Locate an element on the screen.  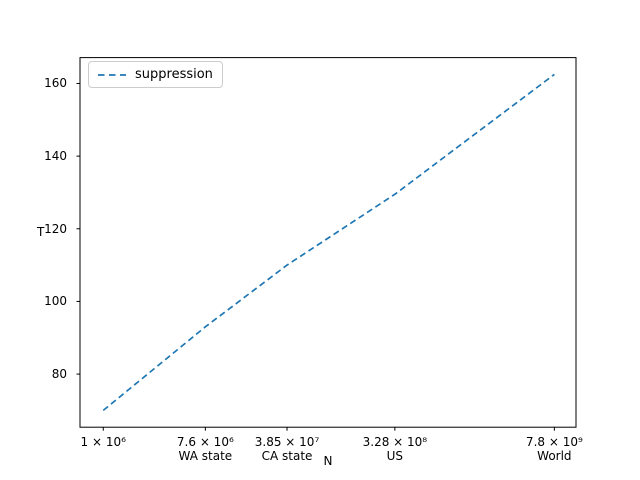
x-tick-group: 1 × 10⁶ is located at coordinates (103, 442).